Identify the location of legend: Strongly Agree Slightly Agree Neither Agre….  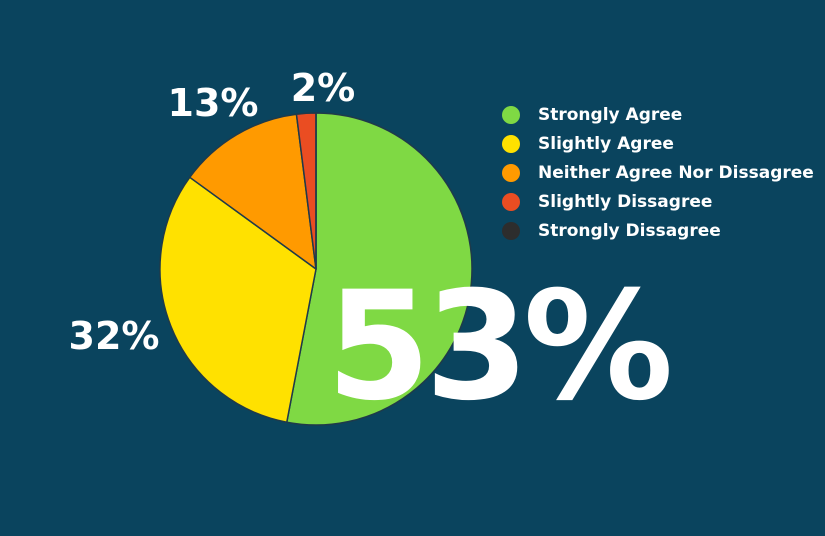
(657, 172).